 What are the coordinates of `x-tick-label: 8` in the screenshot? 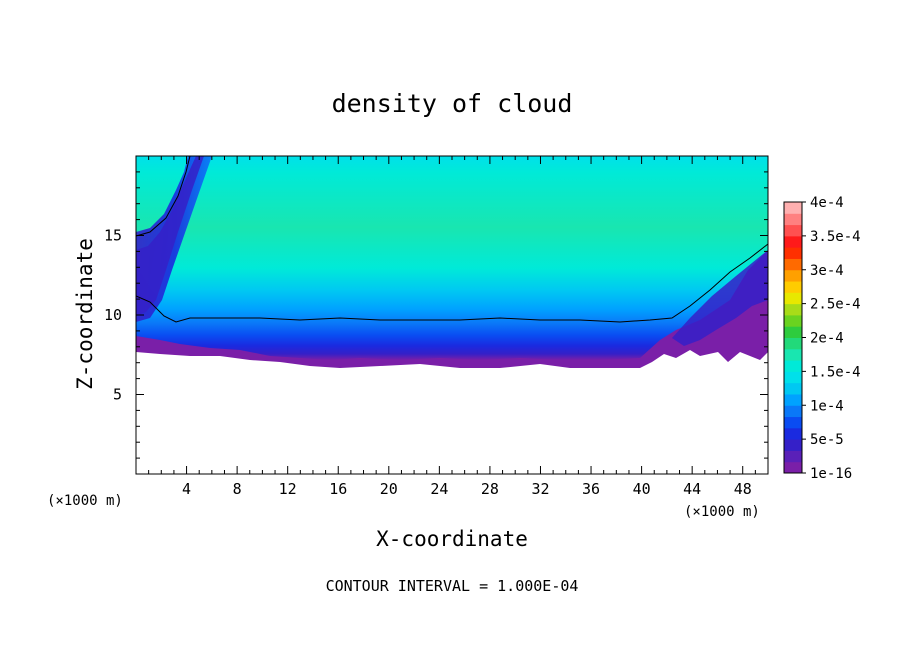 It's located at (237, 489).